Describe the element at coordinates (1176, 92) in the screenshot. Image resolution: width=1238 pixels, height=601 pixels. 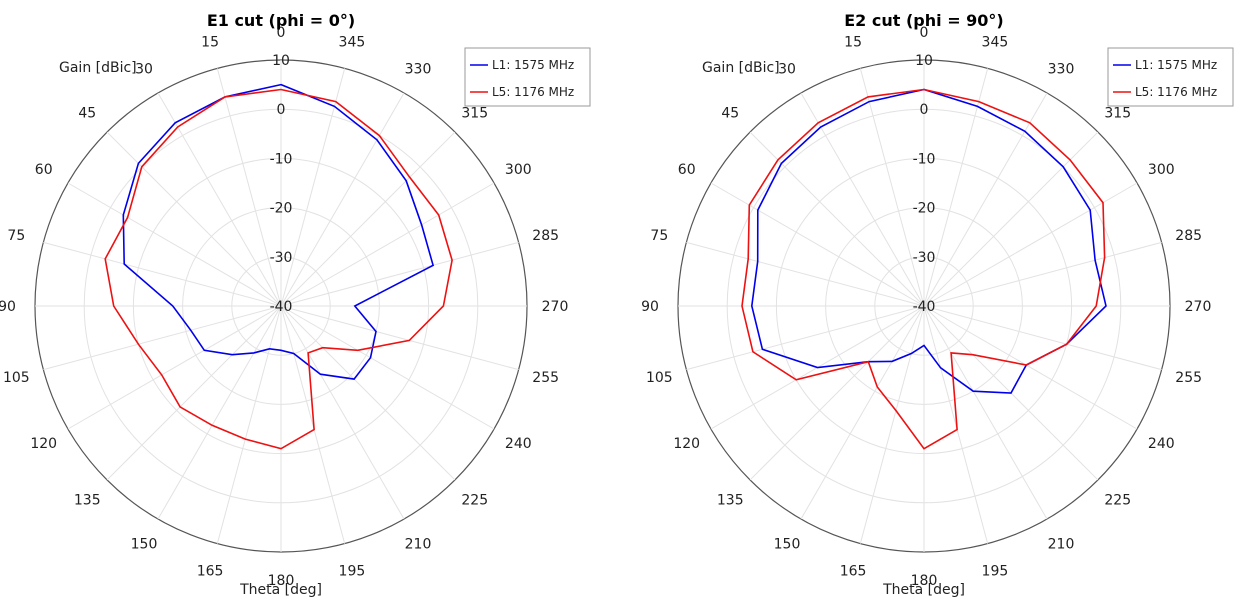
I see `legend-label: L5: 1176 MHz` at that location.